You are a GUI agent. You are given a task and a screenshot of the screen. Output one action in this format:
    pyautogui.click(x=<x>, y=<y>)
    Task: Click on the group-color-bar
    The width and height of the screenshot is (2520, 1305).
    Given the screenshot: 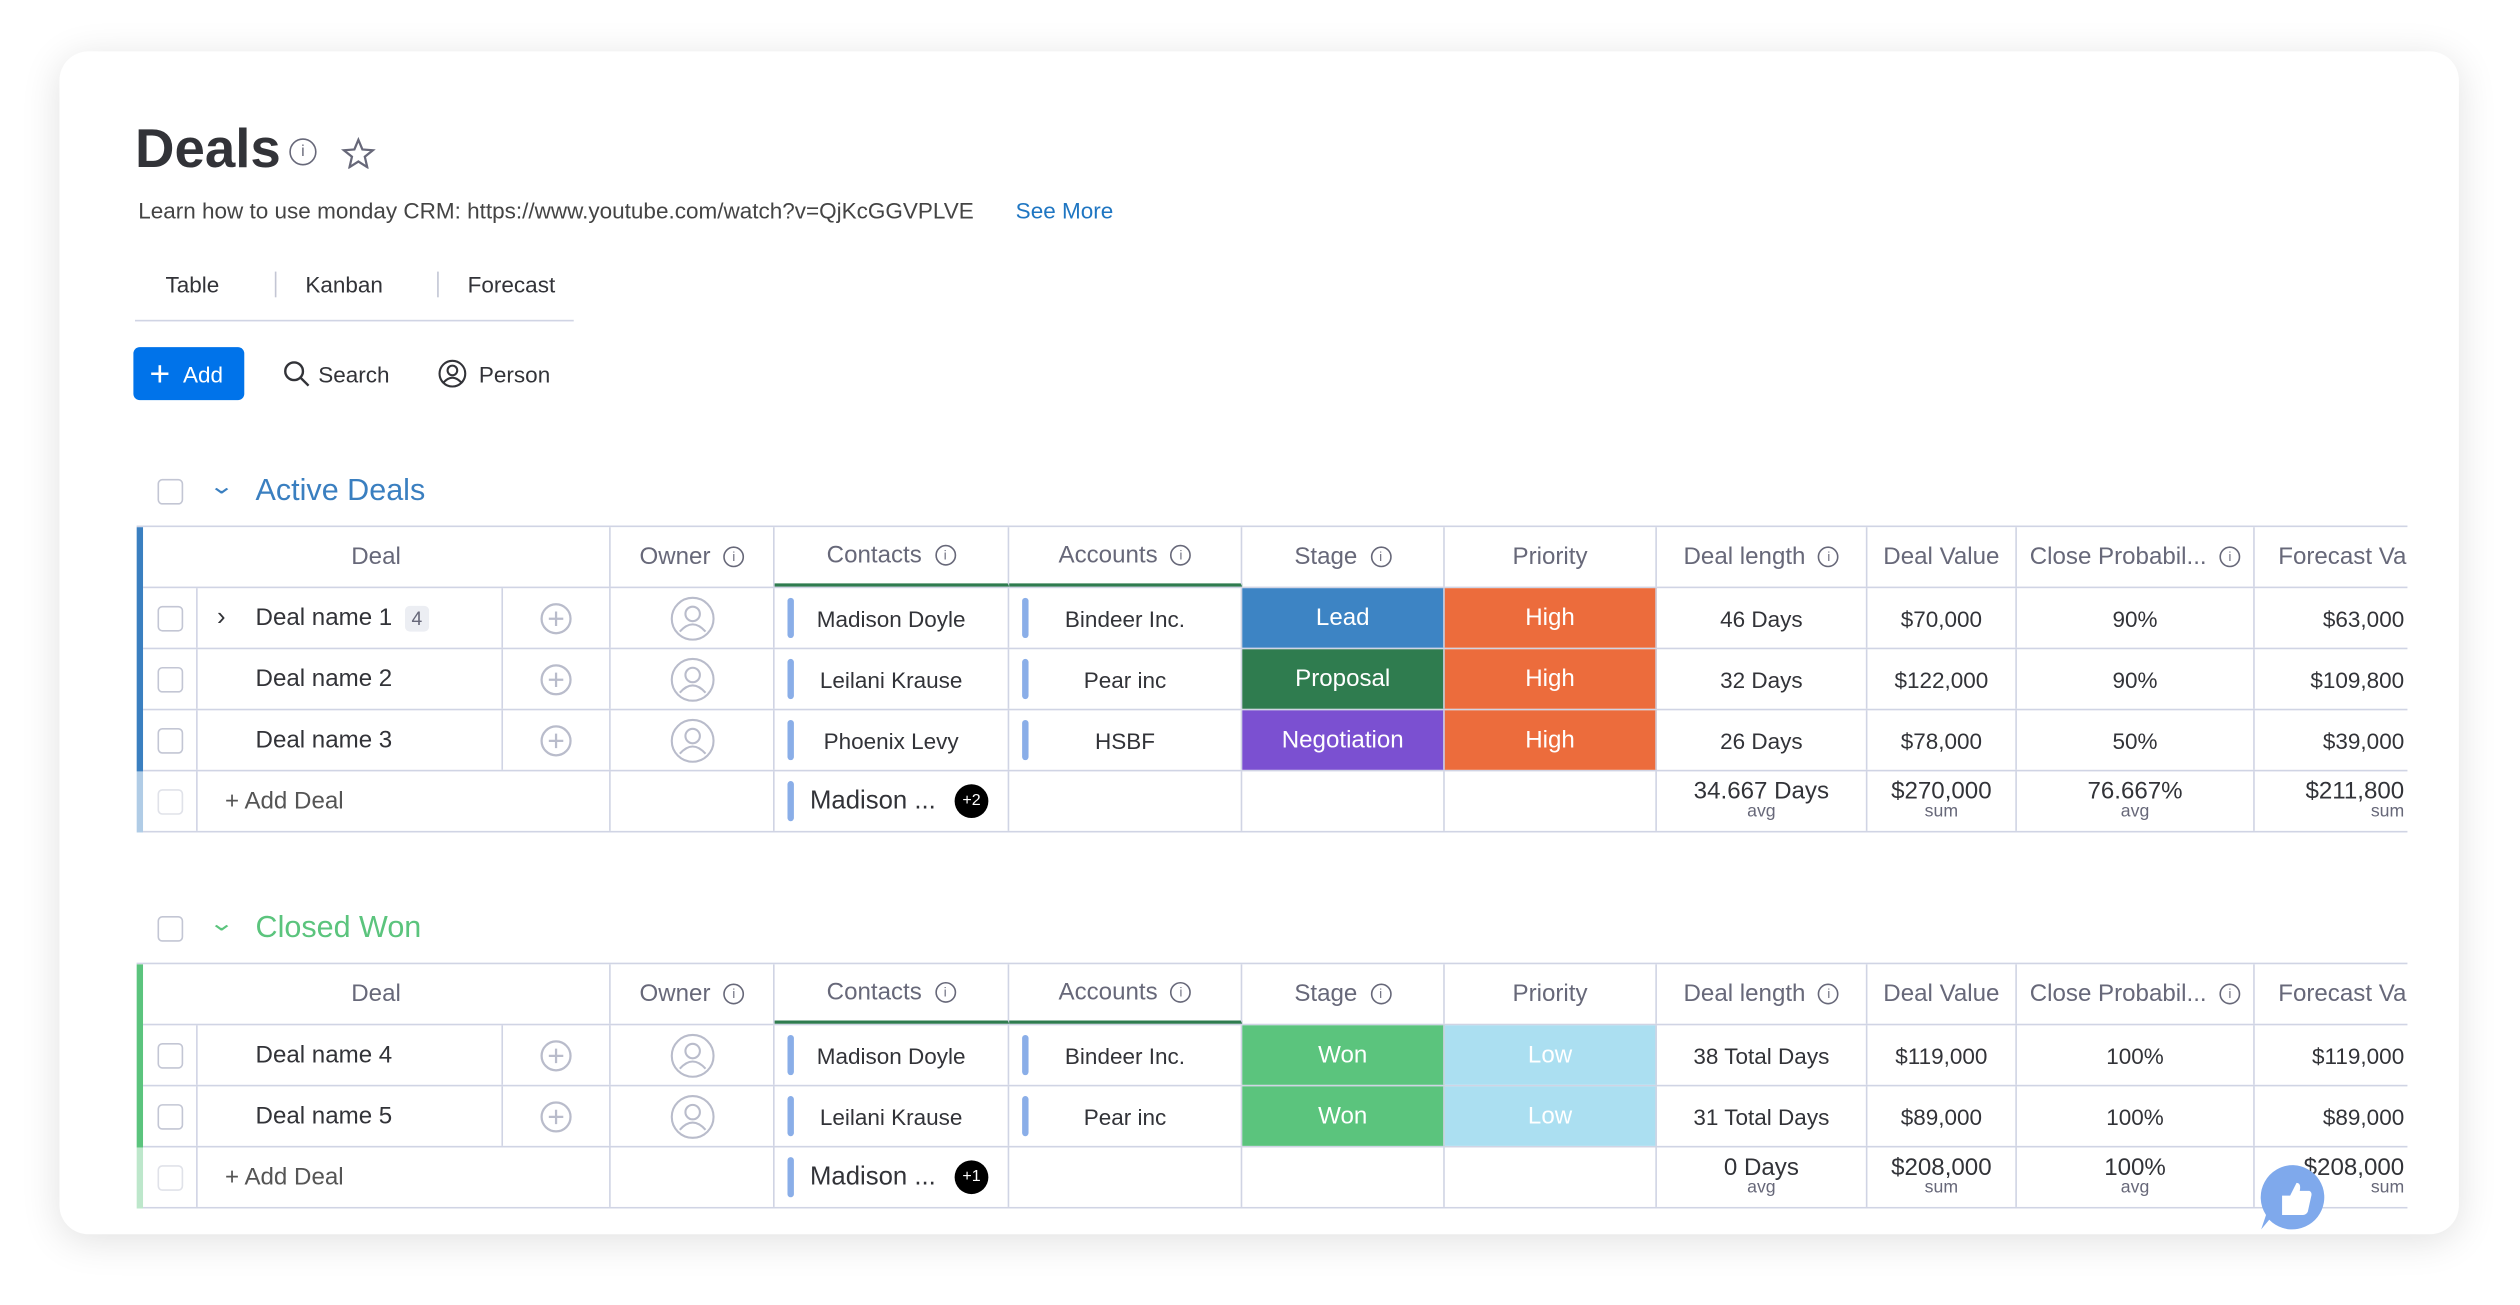 What is the action you would take?
    pyautogui.click(x=140, y=649)
    